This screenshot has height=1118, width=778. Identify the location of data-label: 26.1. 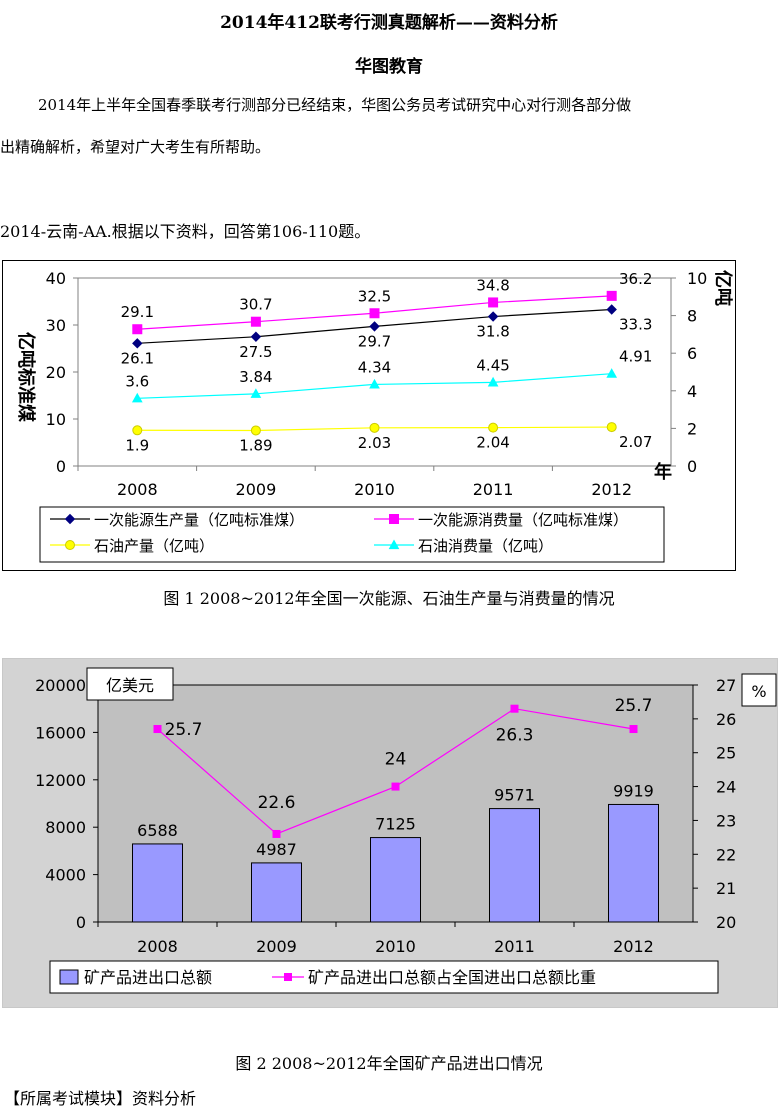
(137, 358).